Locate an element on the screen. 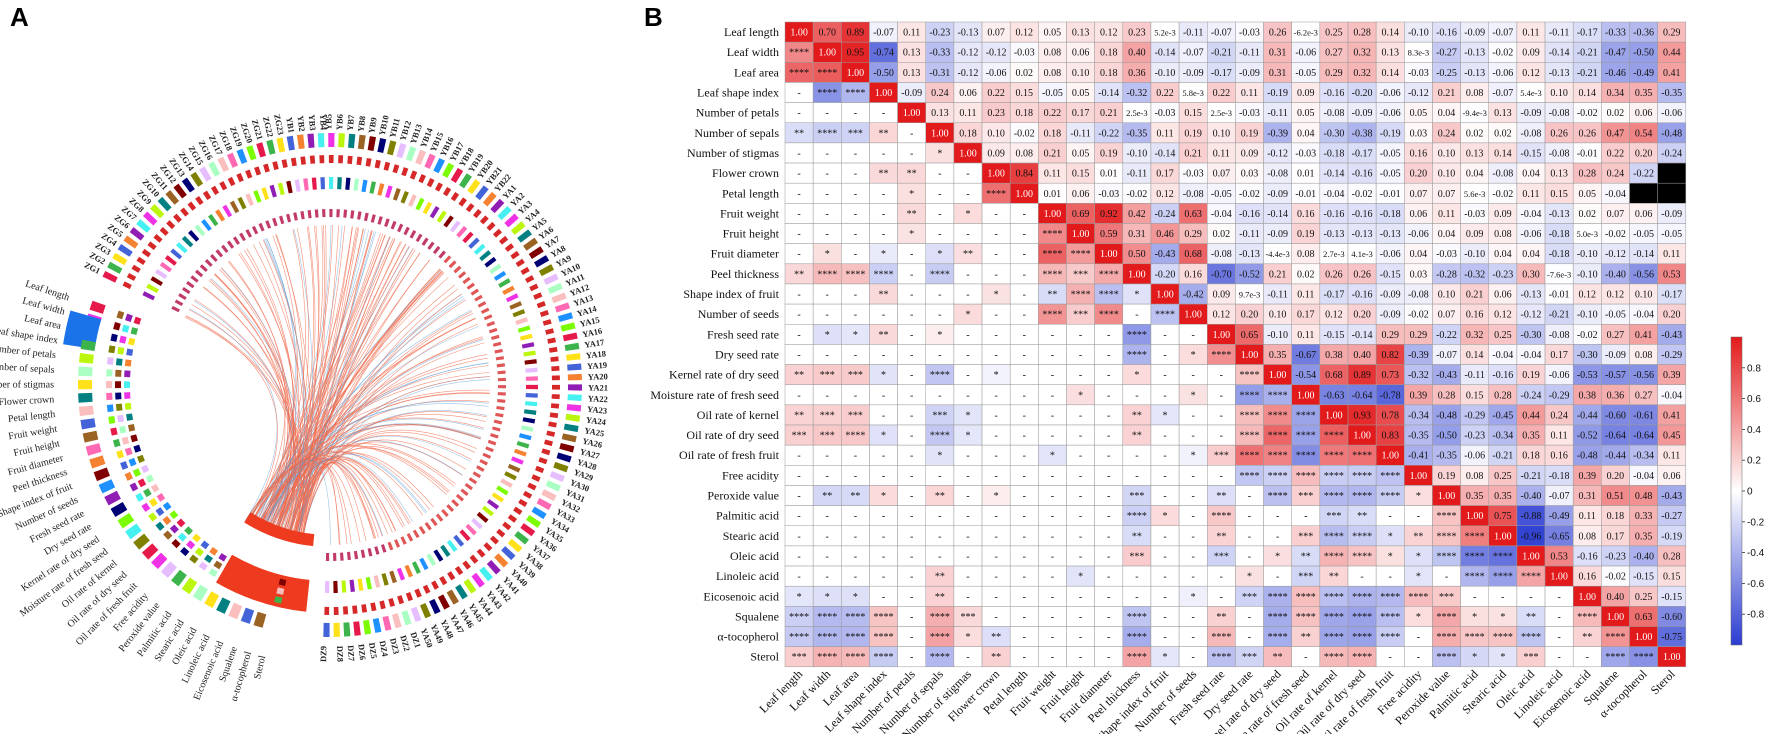 This screenshot has height=734, width=1772. heatmap-cell-label: 0.15 is located at coordinates (1559, 194).